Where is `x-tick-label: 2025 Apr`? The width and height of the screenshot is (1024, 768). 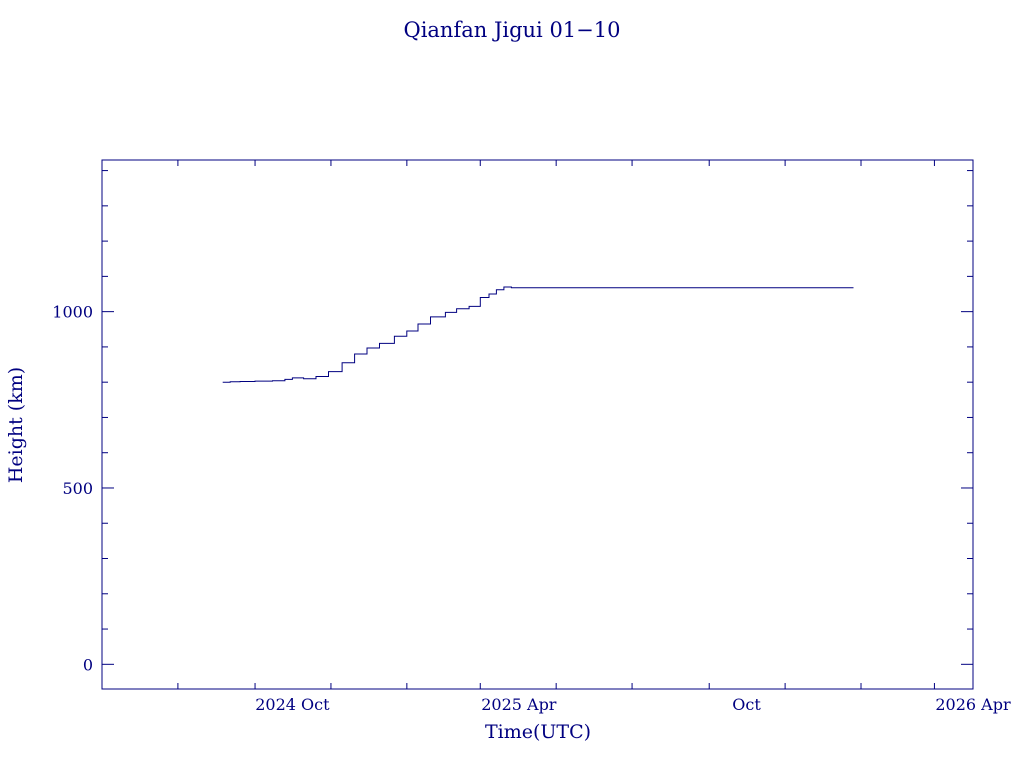 x-tick-label: 2025 Apr is located at coordinates (519, 704).